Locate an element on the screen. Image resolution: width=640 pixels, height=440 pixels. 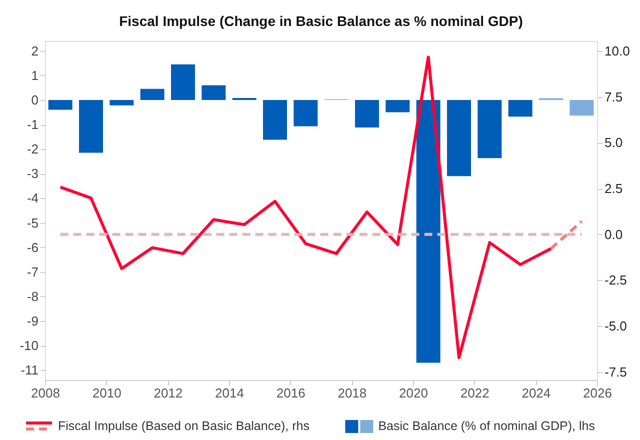
y-tick-label: -6 is located at coordinates (32, 247).